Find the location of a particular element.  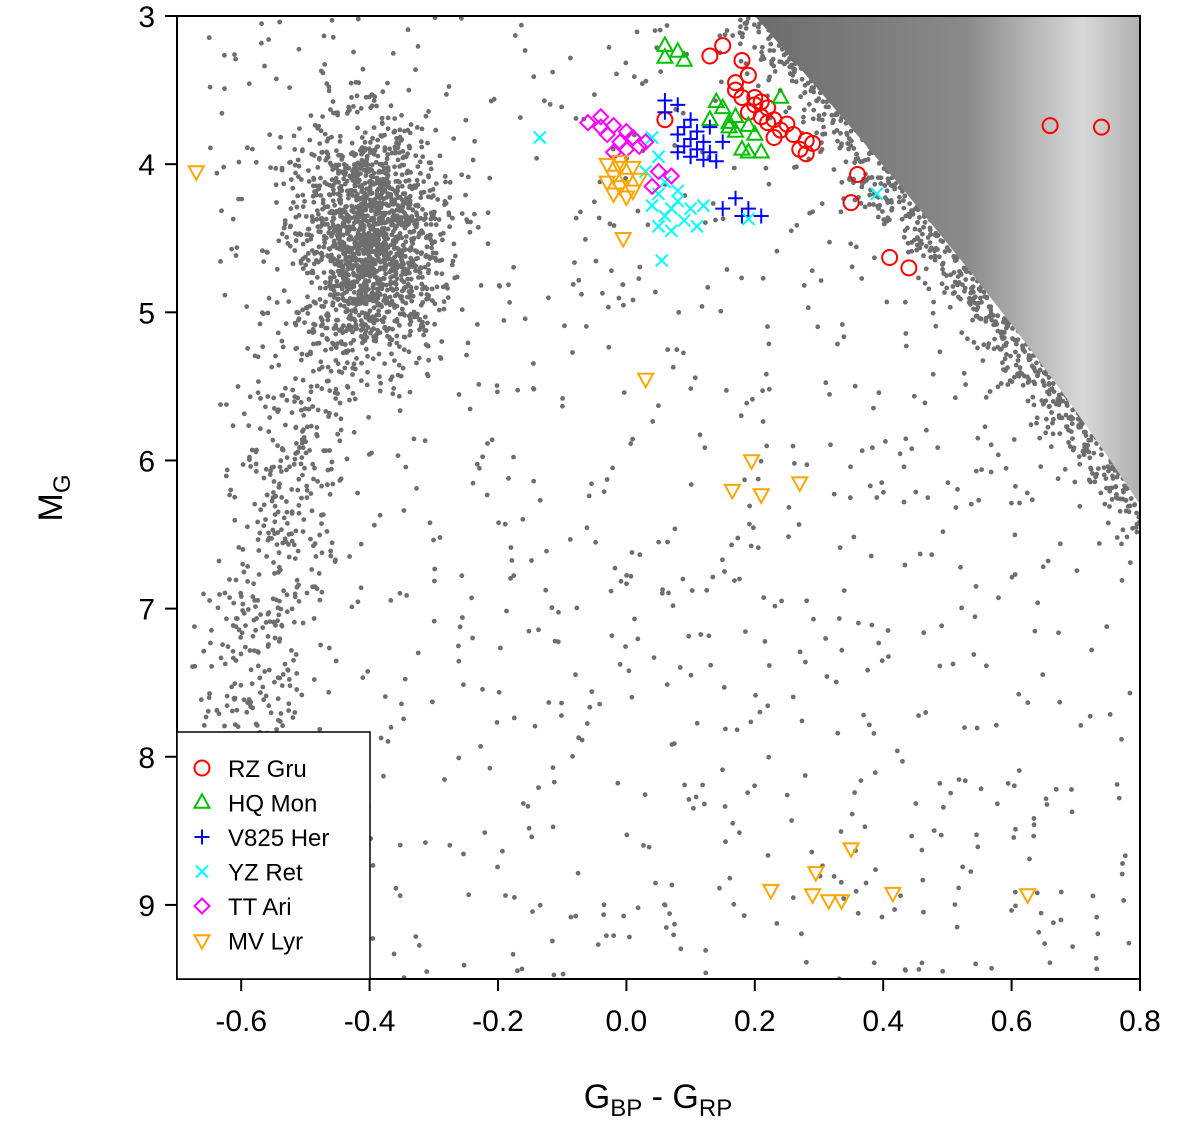

data-point-mv-lyr is located at coordinates (799, 484).